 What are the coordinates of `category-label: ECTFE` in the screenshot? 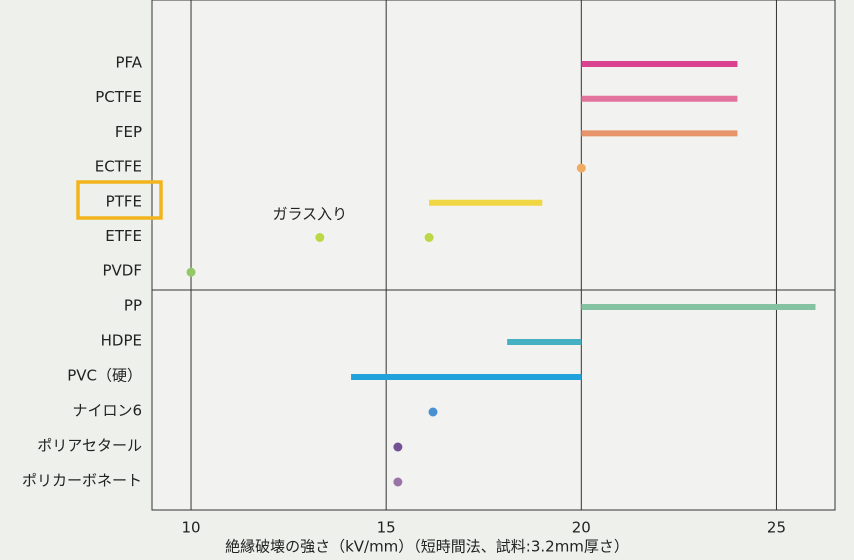 It's located at (118, 167).